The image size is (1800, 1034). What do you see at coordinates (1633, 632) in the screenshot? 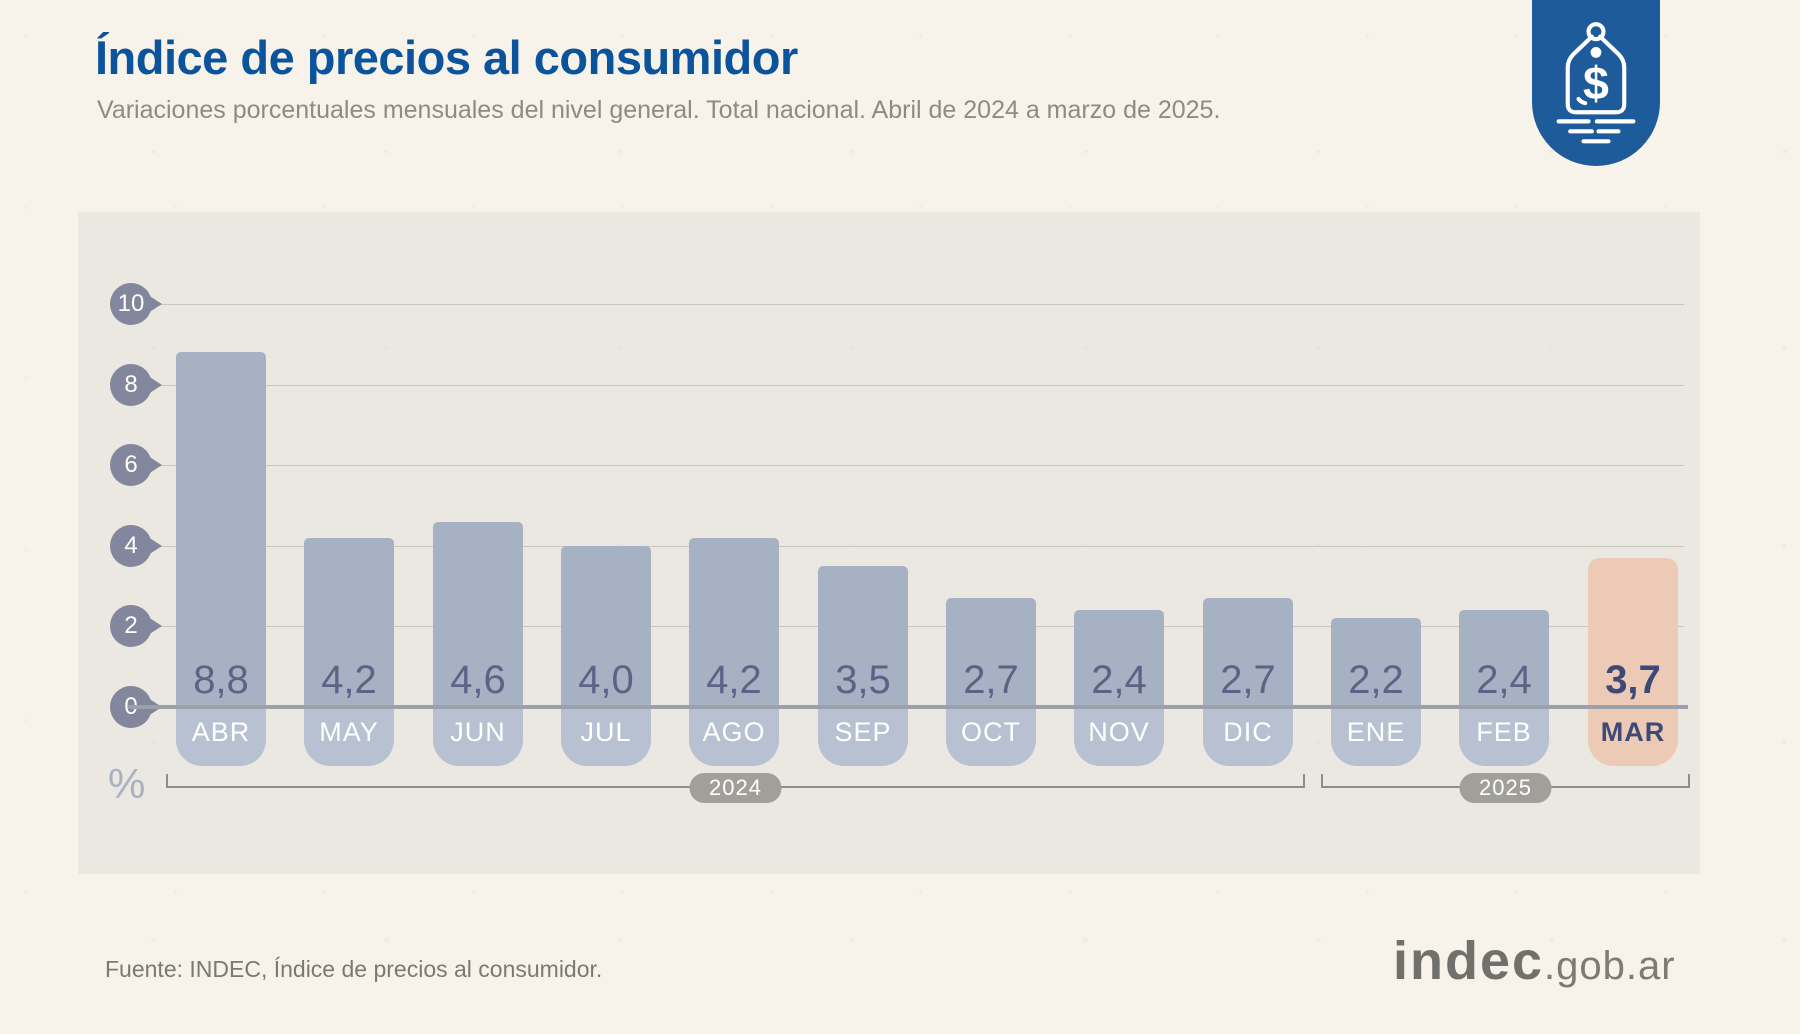
I see `bar-mar` at bounding box center [1633, 632].